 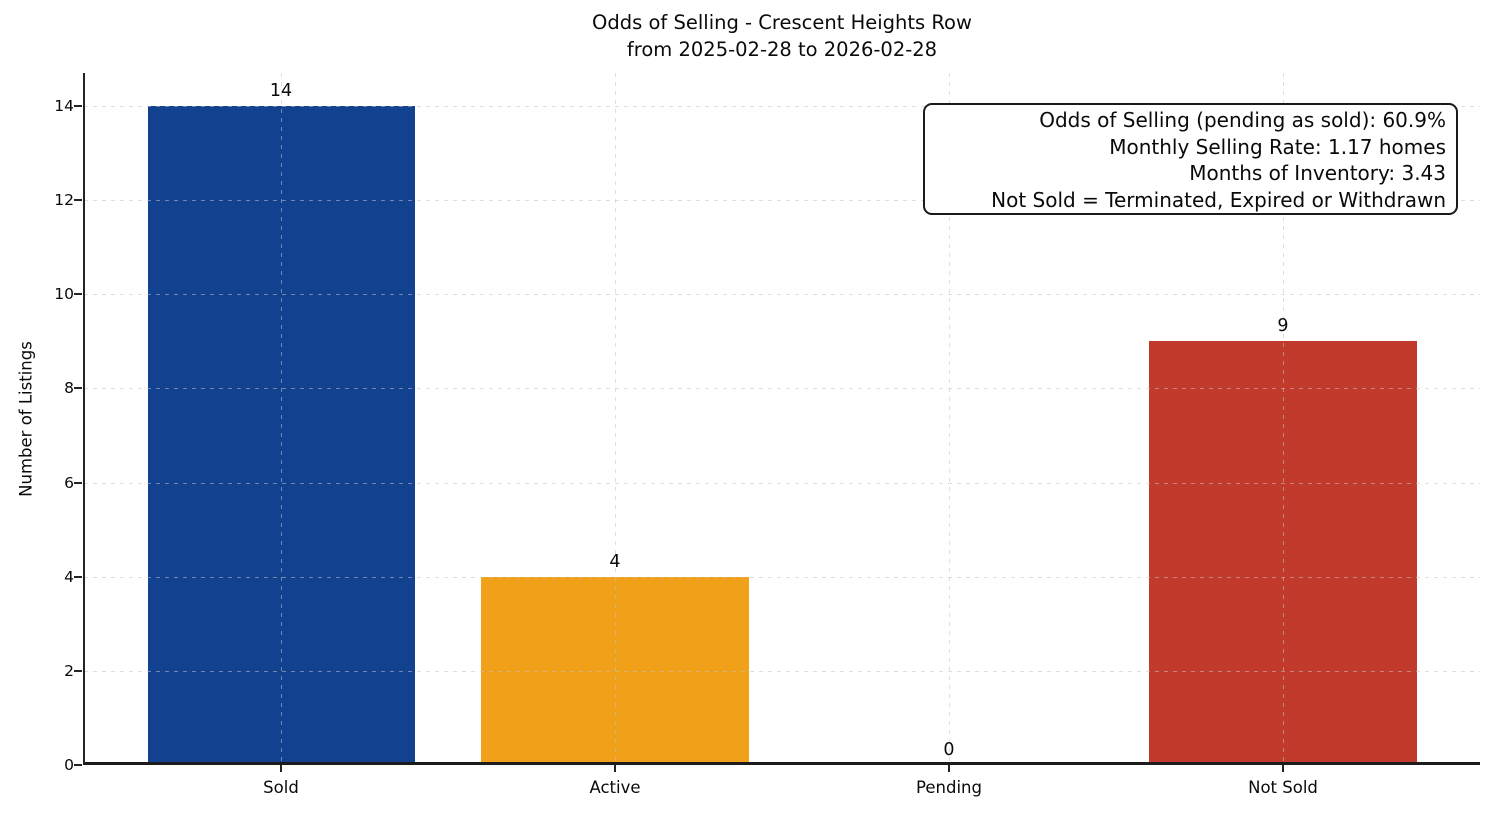 I want to click on chart-subtitle: from 2025-02-28 to 2026-02-28, so click(x=782, y=49).